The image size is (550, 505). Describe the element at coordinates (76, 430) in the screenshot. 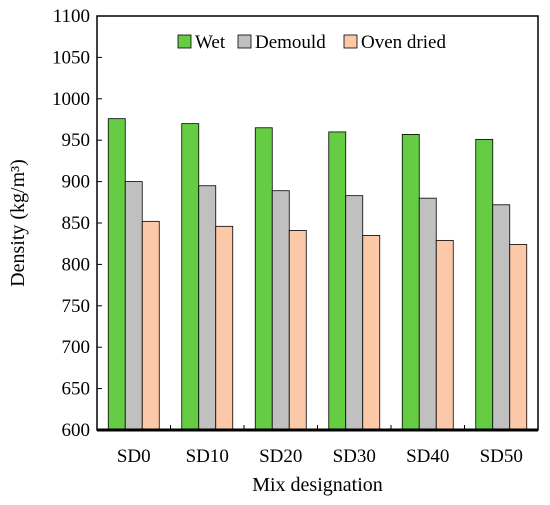

I see `y-tick-label: 600` at that location.